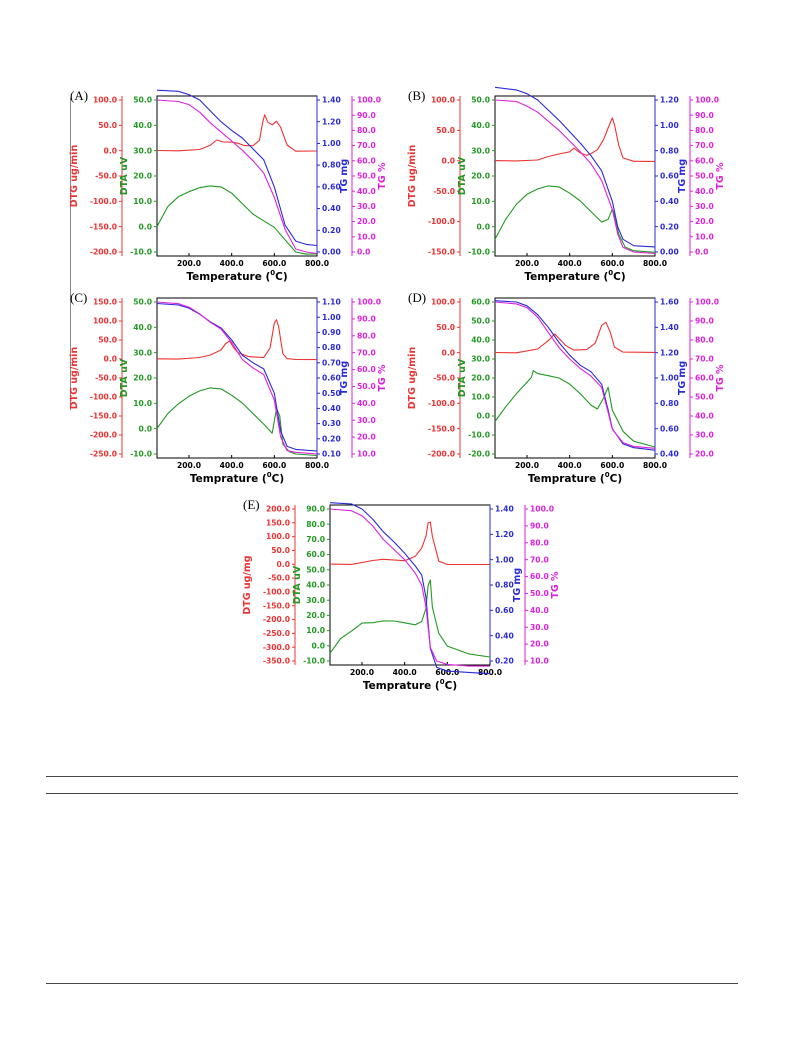 The width and height of the screenshot is (793, 1057). What do you see at coordinates (331, 186) in the screenshot?
I see `tick-label-tgmg: 0.60` at bounding box center [331, 186].